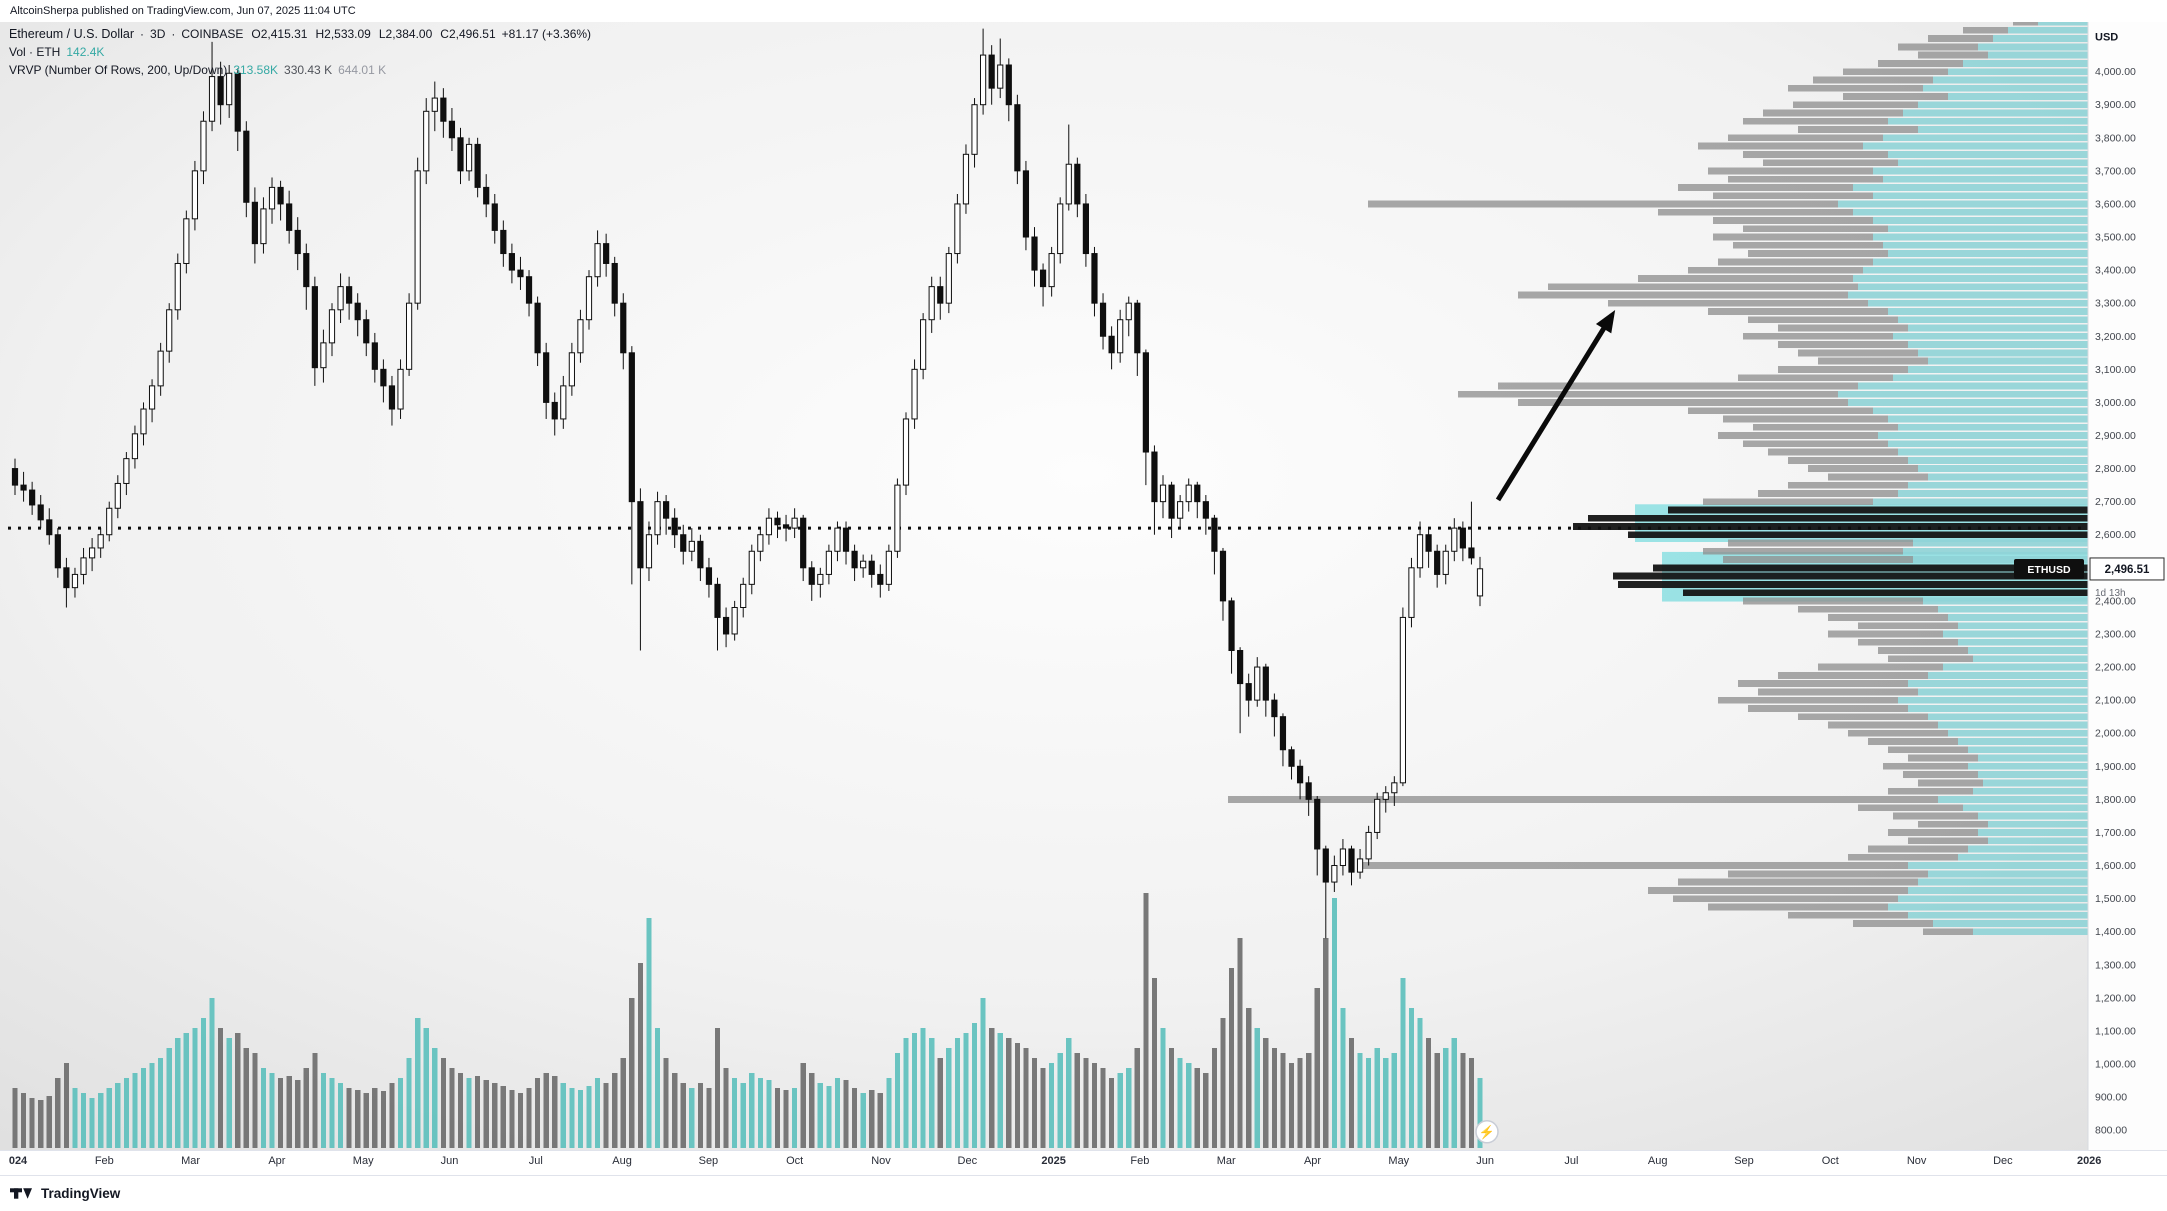  What do you see at coordinates (72, 34) in the screenshot?
I see `symbol-title: Ethereum / U.S. Dollar` at bounding box center [72, 34].